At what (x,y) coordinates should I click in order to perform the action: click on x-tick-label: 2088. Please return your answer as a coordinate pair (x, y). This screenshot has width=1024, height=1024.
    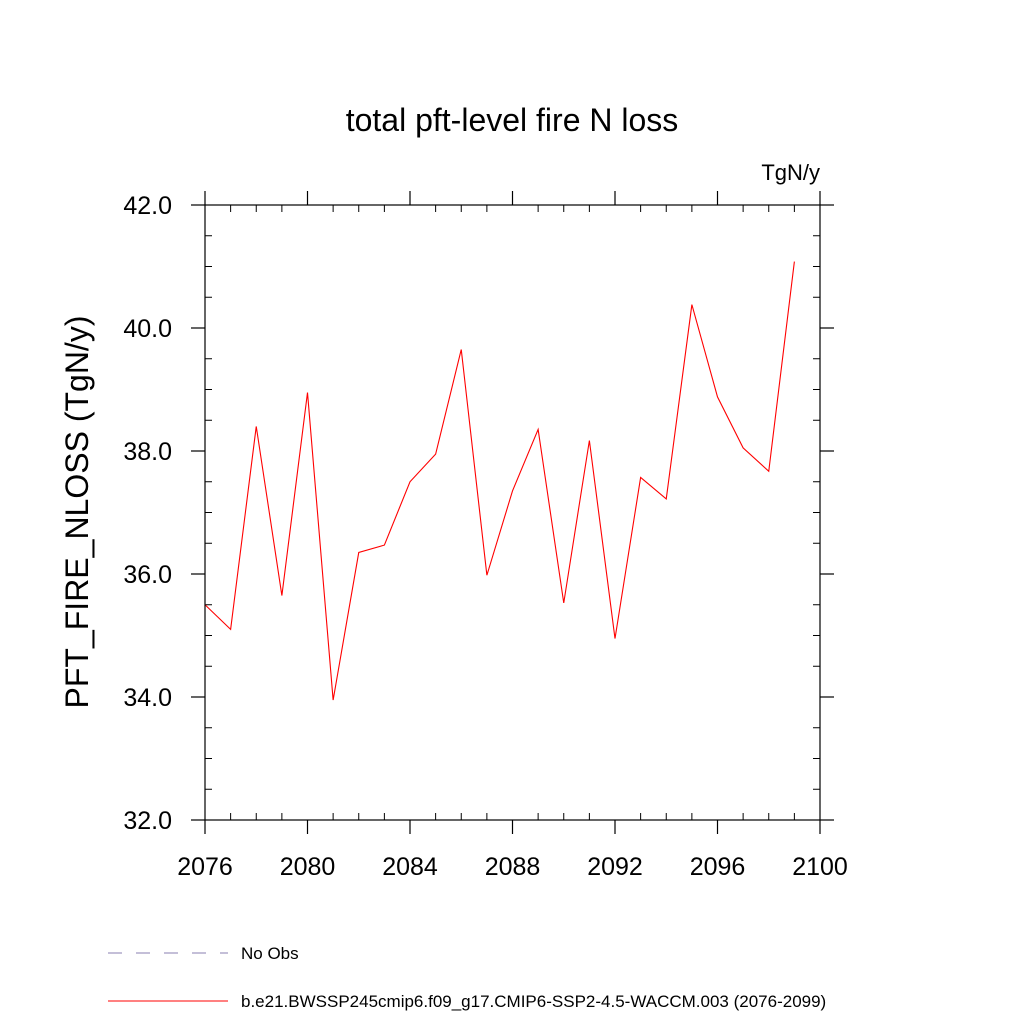
    Looking at the image, I should click on (513, 867).